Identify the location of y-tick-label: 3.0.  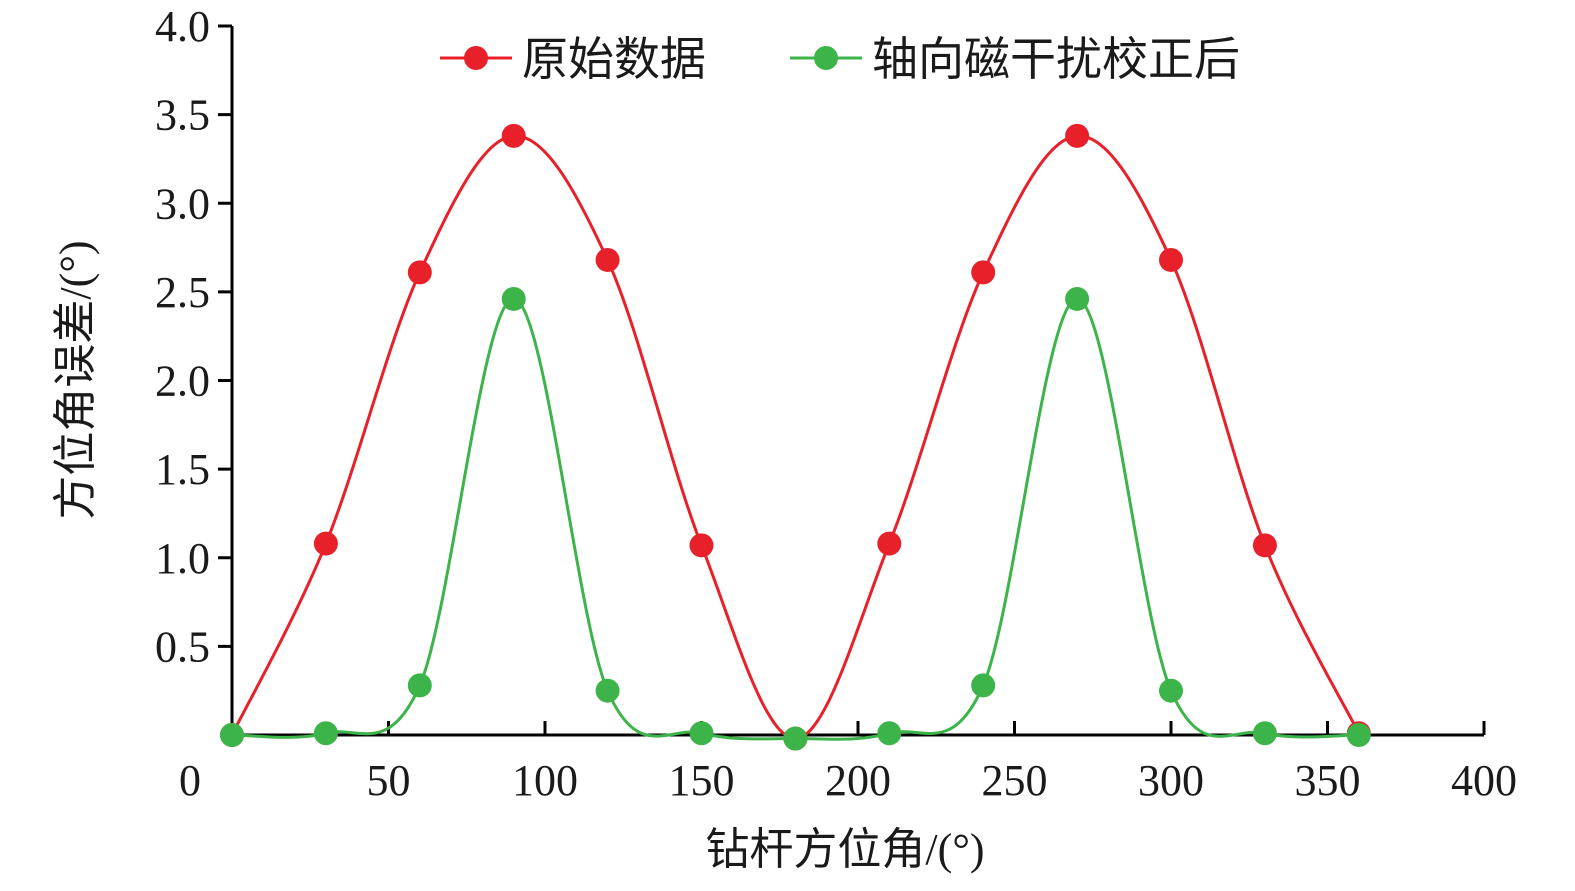
(182, 203).